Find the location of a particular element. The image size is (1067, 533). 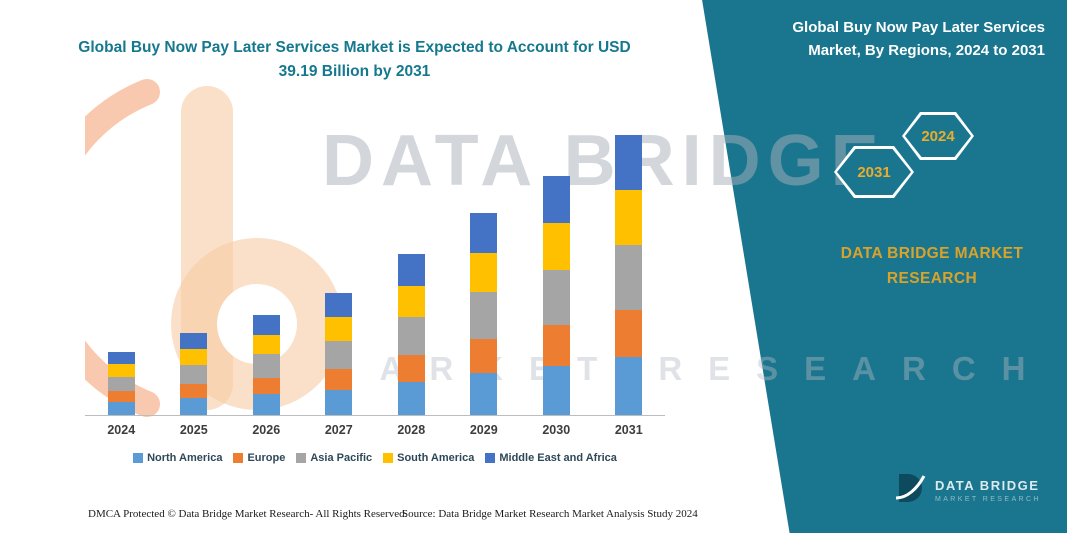

watermark-databridge-text: DATA BRIDGE is located at coordinates (604, 161).